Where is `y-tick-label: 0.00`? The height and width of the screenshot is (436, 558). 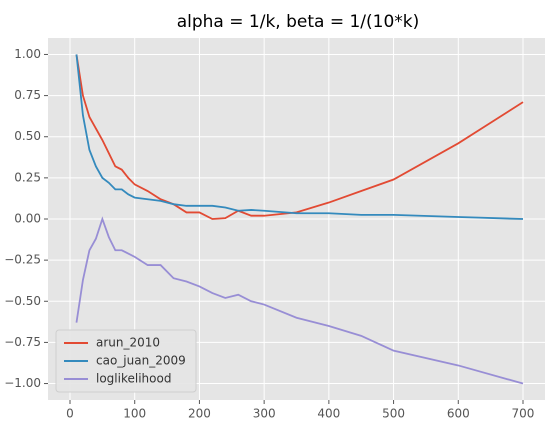 y-tick-label: 0.00 is located at coordinates (27, 219).